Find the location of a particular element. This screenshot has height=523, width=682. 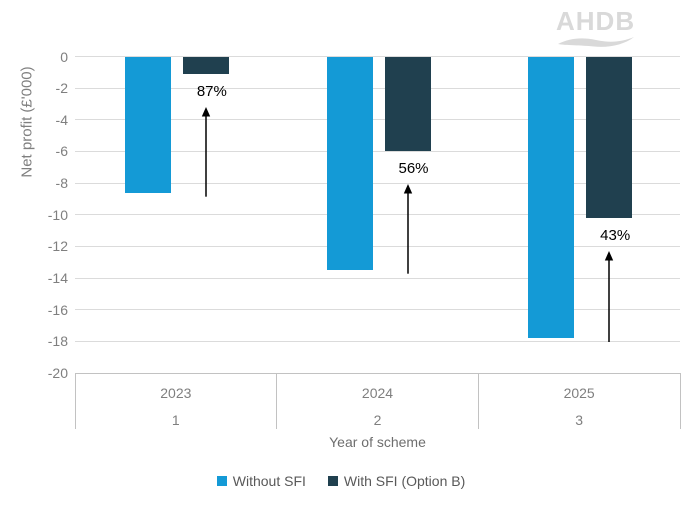

bar-with-sfi-2025 is located at coordinates (609, 137).